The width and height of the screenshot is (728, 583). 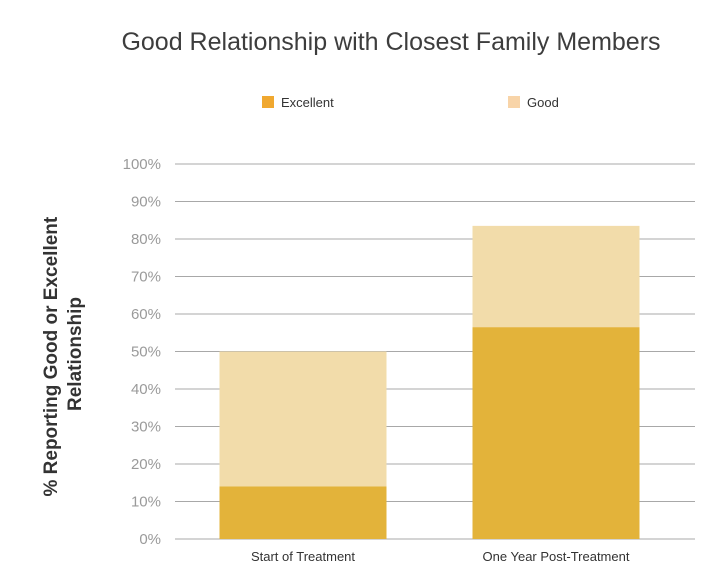 What do you see at coordinates (146, 464) in the screenshot?
I see `y-tick-label: 20%` at bounding box center [146, 464].